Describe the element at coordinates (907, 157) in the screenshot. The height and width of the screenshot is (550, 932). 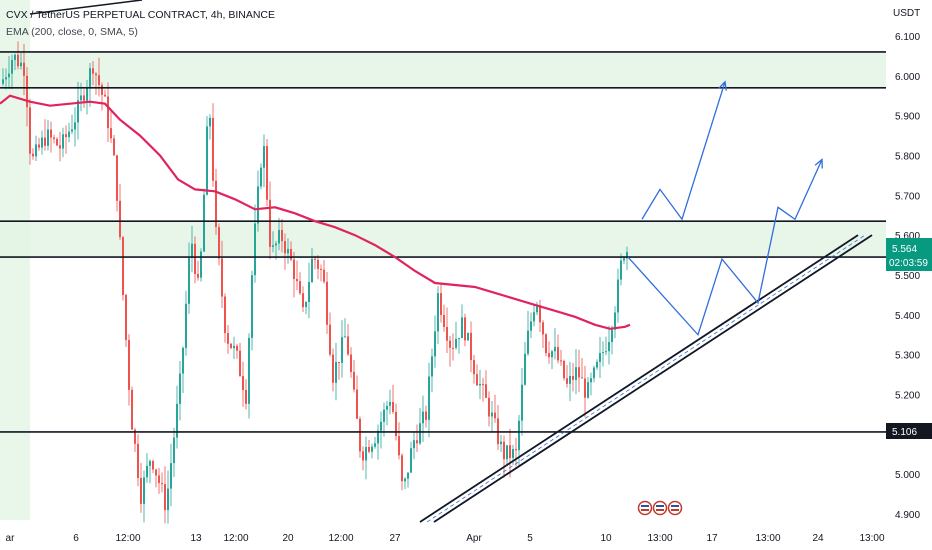
I see `price-tick: 5.800` at that location.